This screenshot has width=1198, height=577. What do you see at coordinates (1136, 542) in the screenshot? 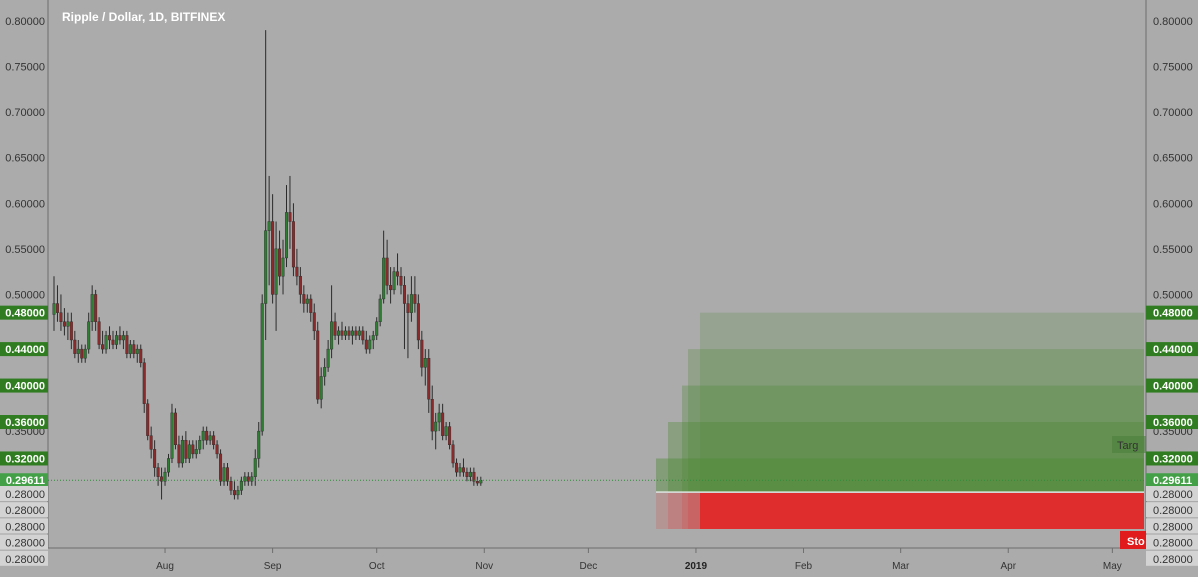
I see `stop-label: Sto` at bounding box center [1136, 542].